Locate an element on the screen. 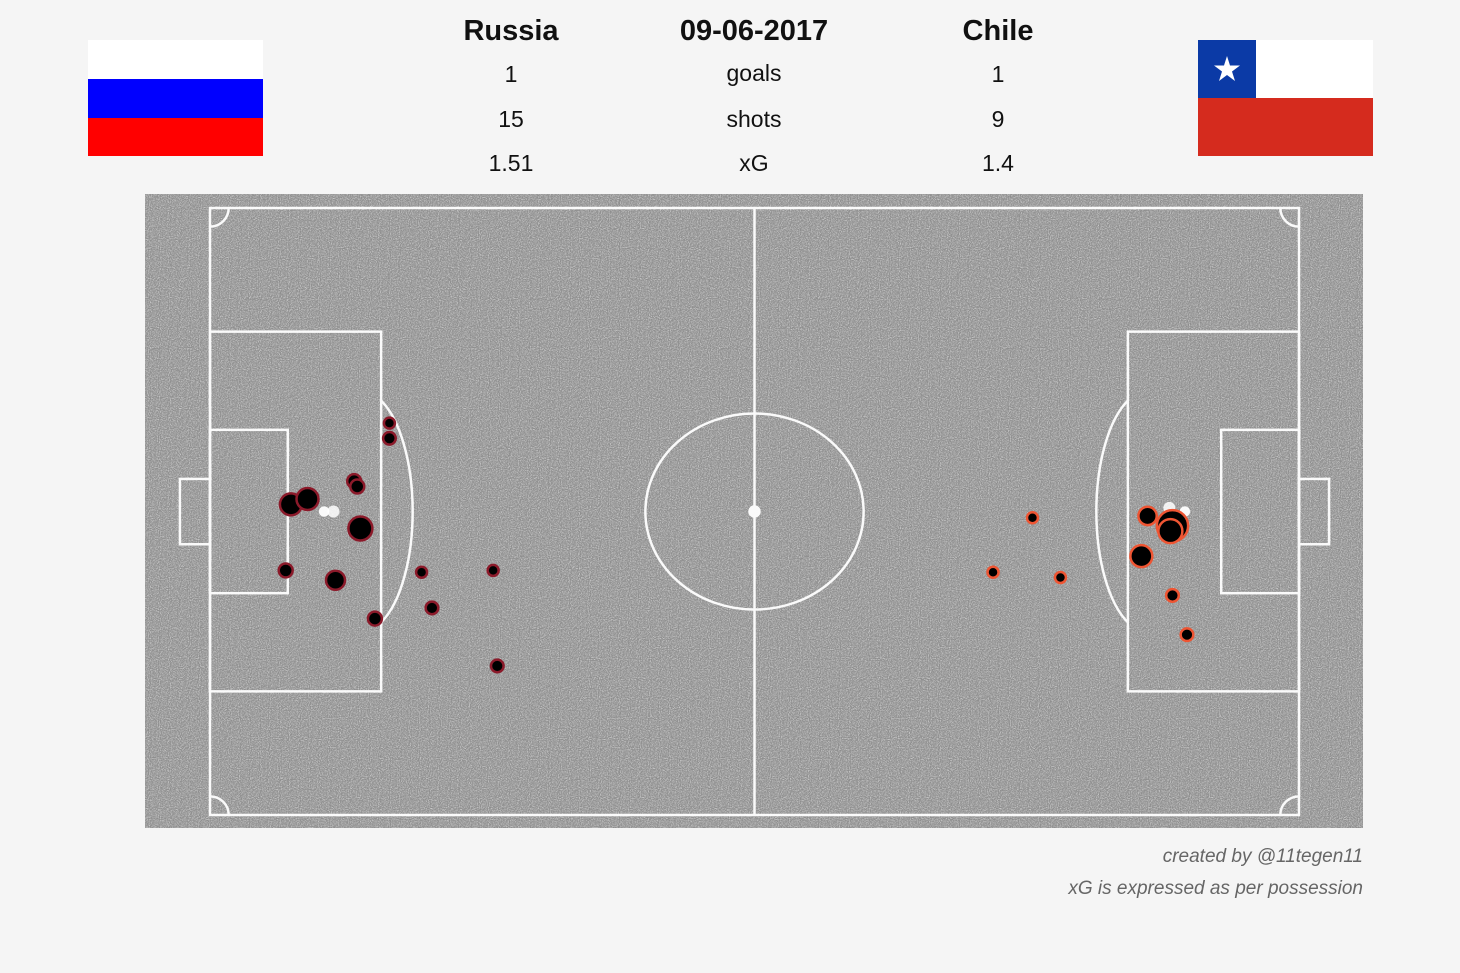 Image resolution: width=1460 pixels, height=973 pixels. russia-flag-stripe-white is located at coordinates (175, 59).